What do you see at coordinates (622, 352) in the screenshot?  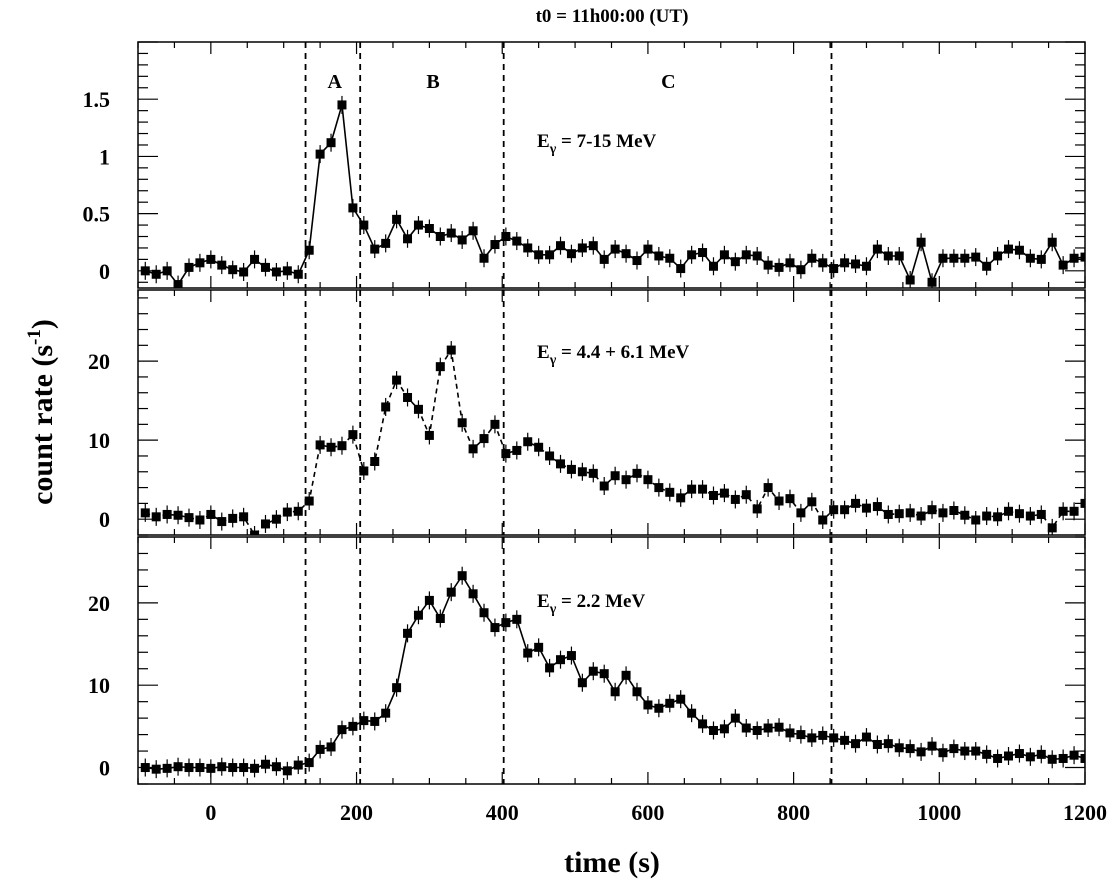 I see `energy-label-value: = 4.4 + 6.1 MeV` at bounding box center [622, 352].